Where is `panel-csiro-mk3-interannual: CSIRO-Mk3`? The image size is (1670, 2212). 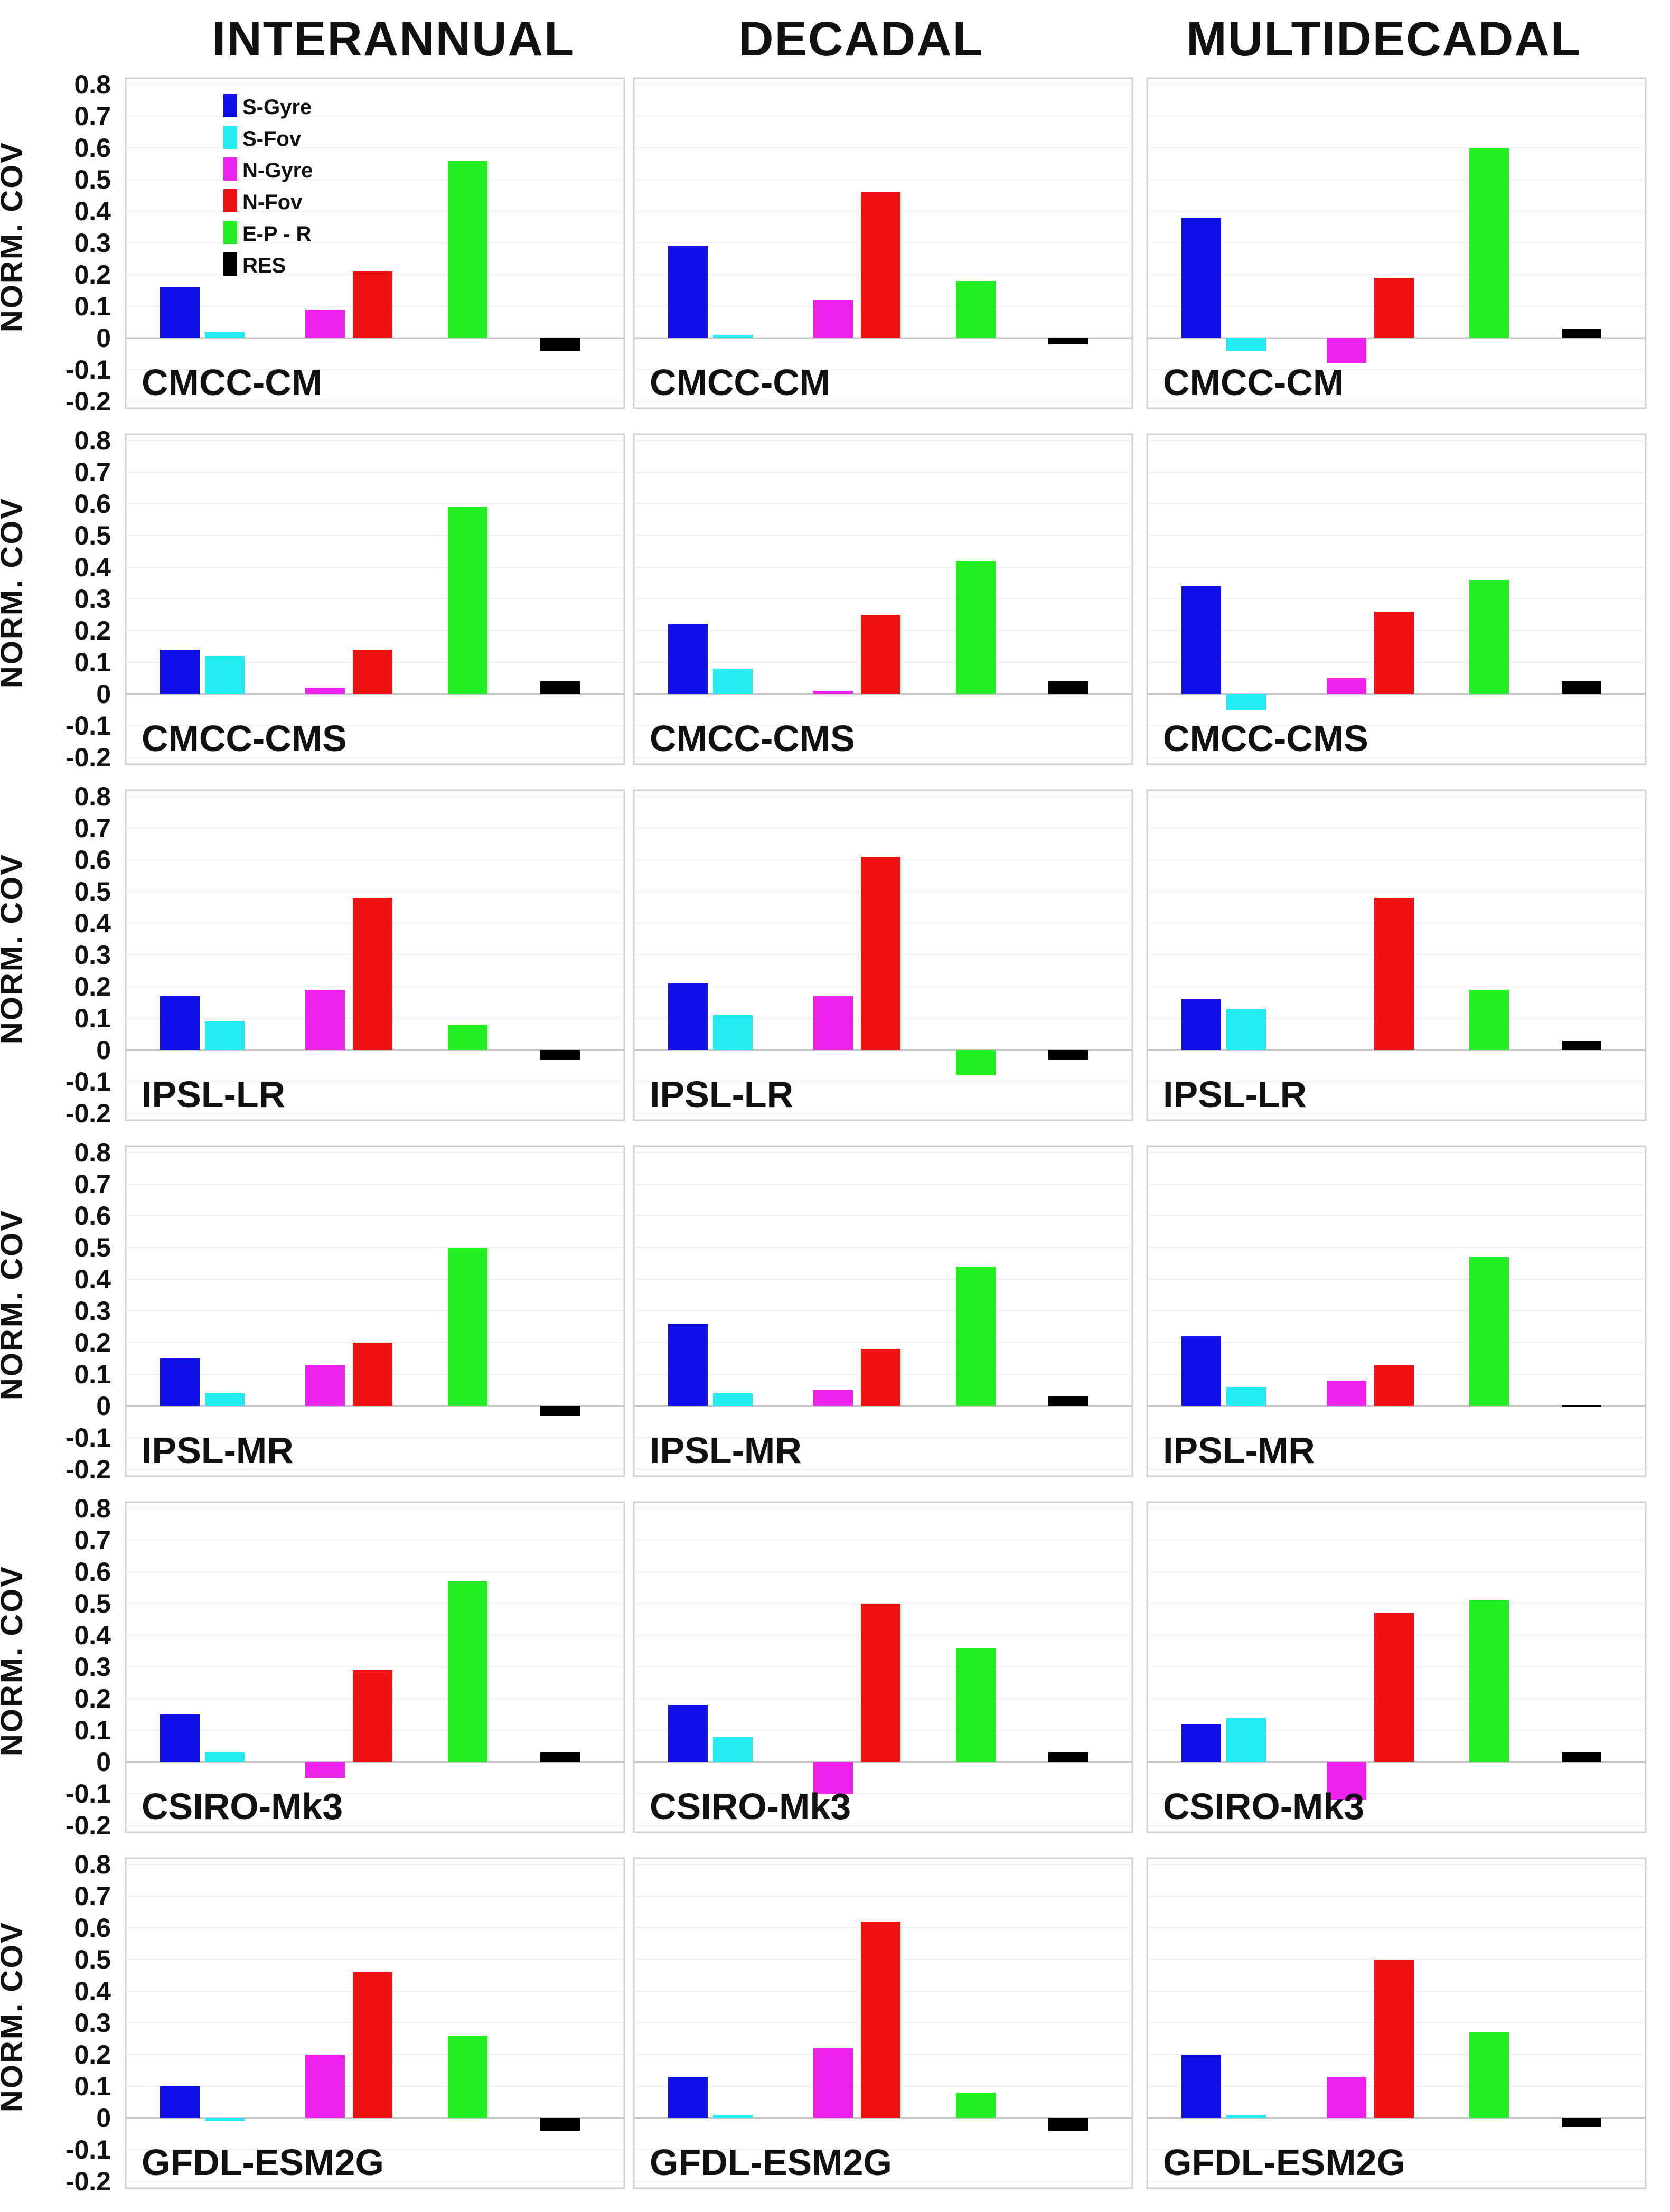 panel-csiro-mk3-interannual: CSIRO-Mk3 is located at coordinates (375, 1667).